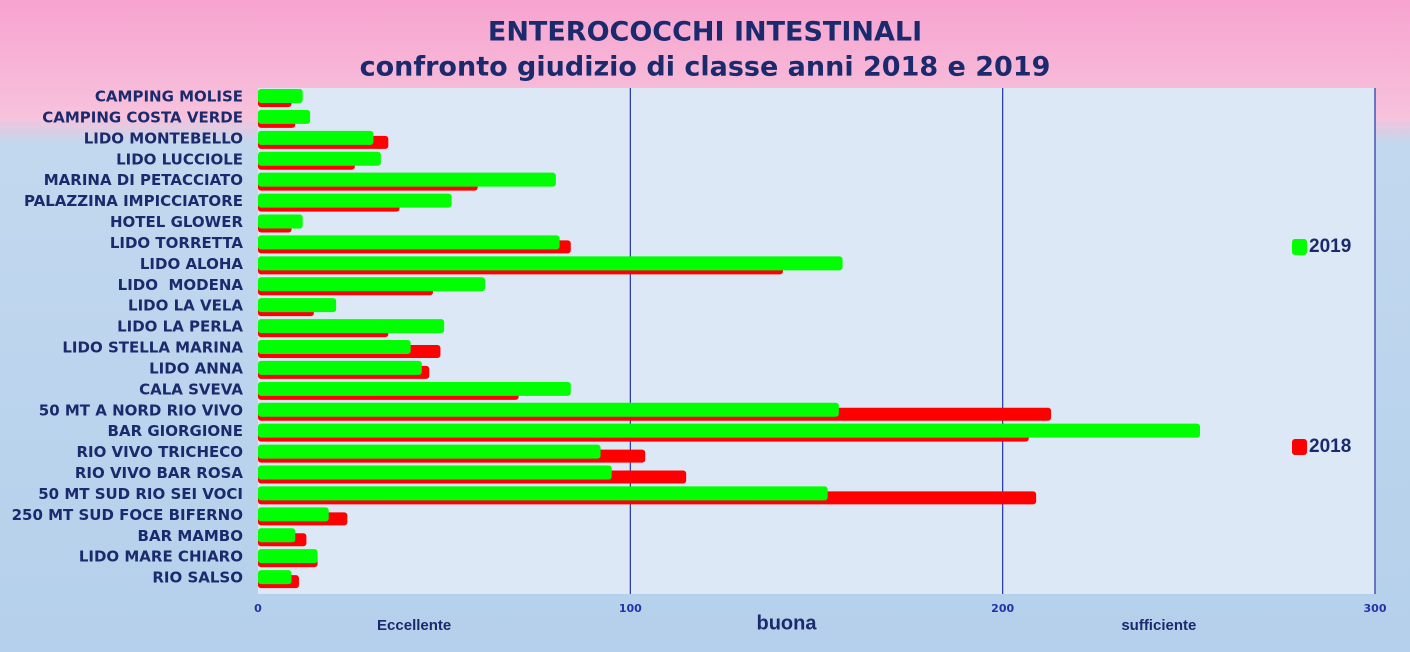 This screenshot has width=1410, height=652. Describe the element at coordinates (1002, 608) in the screenshot. I see `x-tick-label: 200` at that location.